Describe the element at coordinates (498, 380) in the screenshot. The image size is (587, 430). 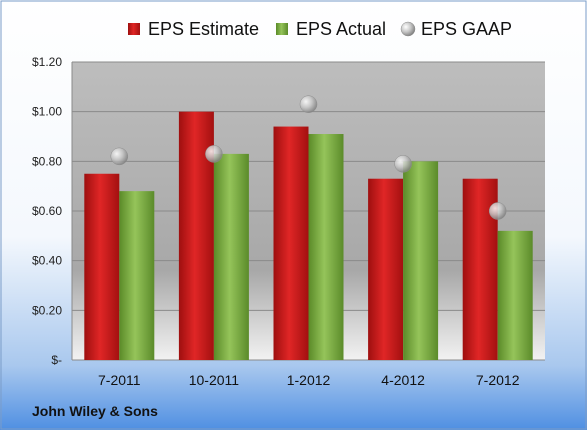
I see `x-tick-label: 7-2012` at that location.